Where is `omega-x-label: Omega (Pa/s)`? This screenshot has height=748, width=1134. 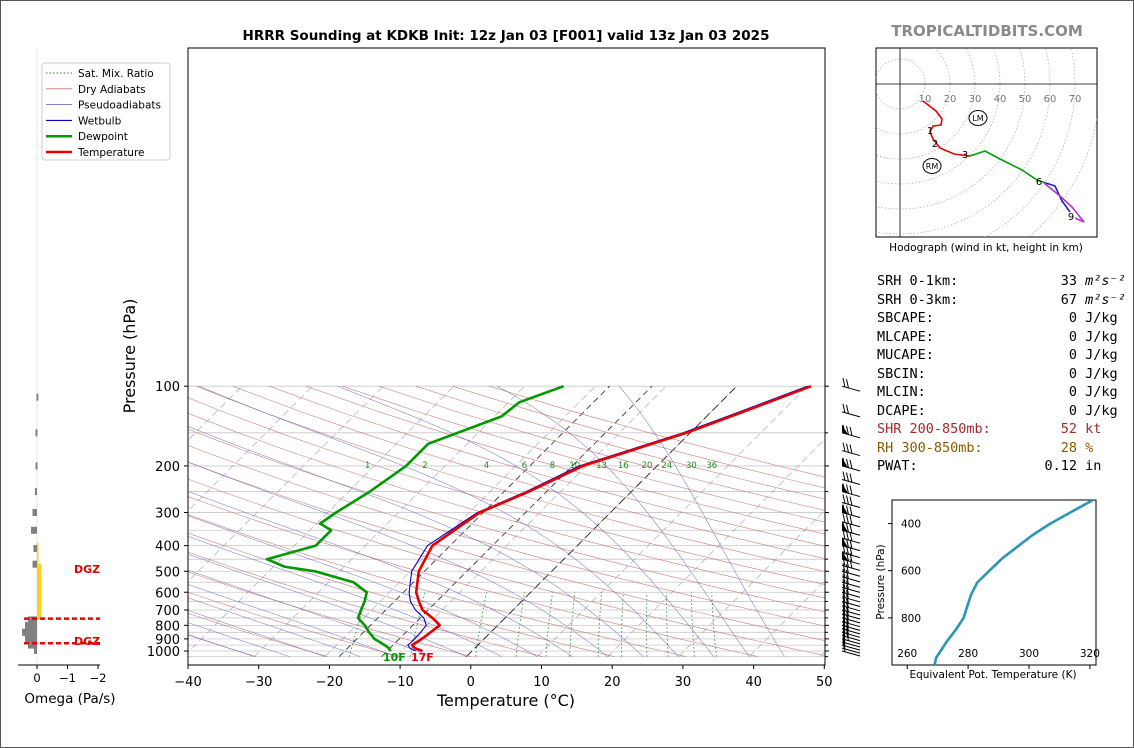 omega-x-label: Omega (Pa/s) is located at coordinates (69, 699).